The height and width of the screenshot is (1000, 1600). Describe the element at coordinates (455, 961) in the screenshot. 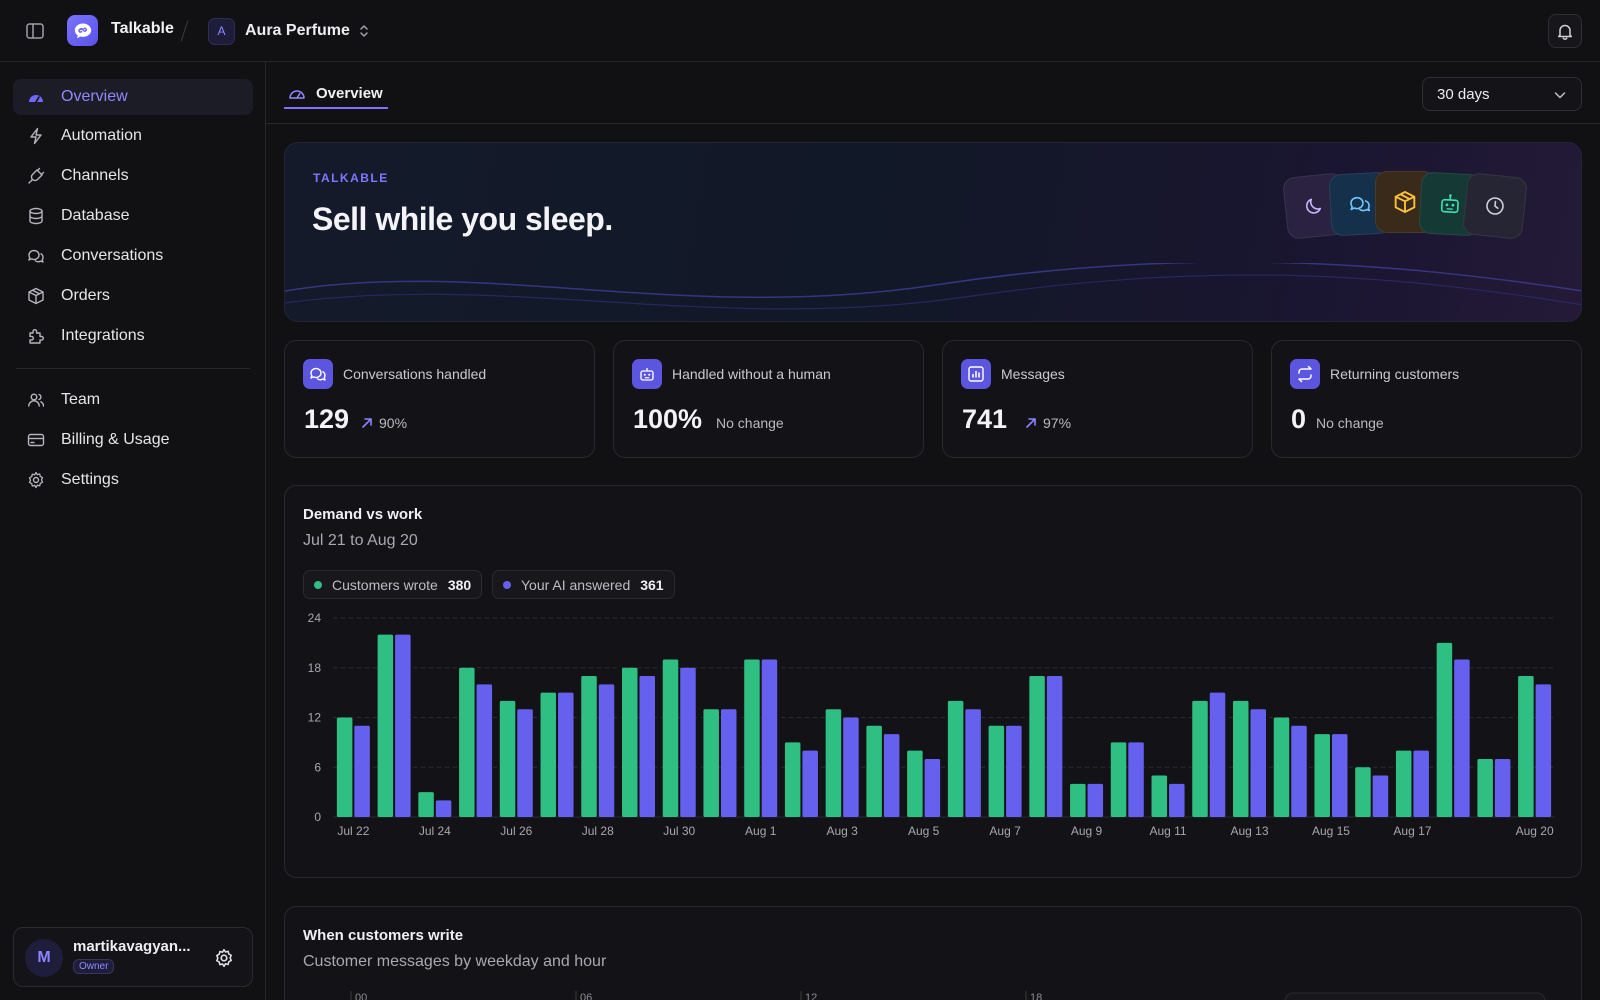

I see `card-subtitle: Customer messages by weekday and hour` at that location.